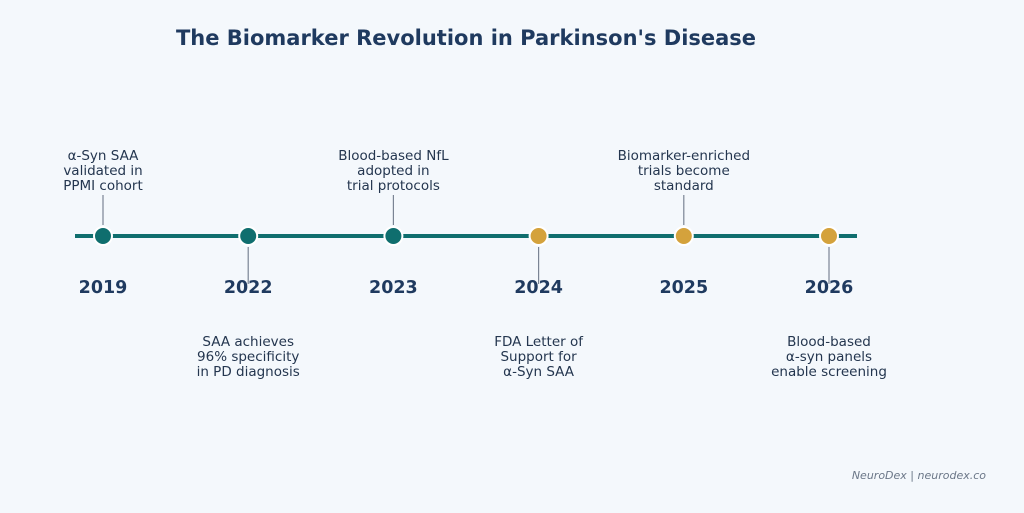 This screenshot has height=513, width=1024. I want to click on milestone-2019: 2019 α-Syn SAA validated in PPMI cohort, so click(103, 223).